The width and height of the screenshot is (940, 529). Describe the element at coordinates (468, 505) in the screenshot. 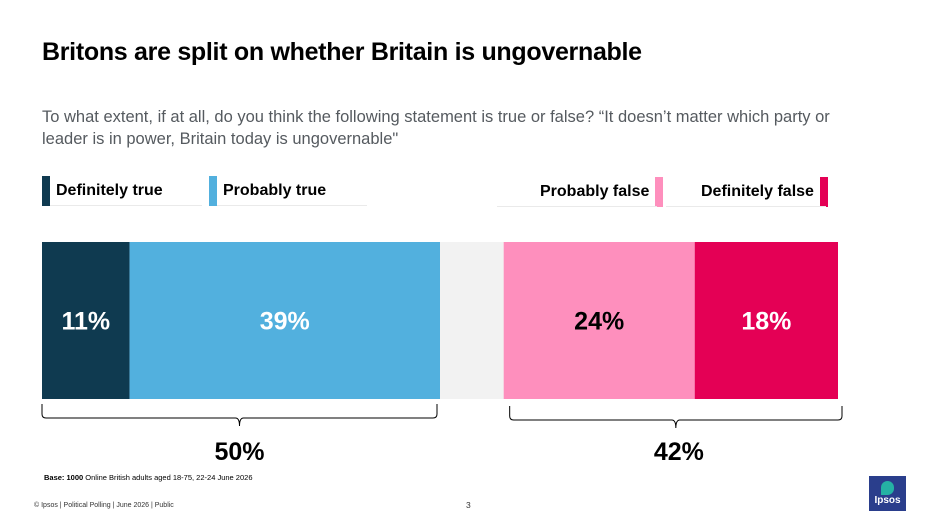

I see `page-number: 3` at that location.